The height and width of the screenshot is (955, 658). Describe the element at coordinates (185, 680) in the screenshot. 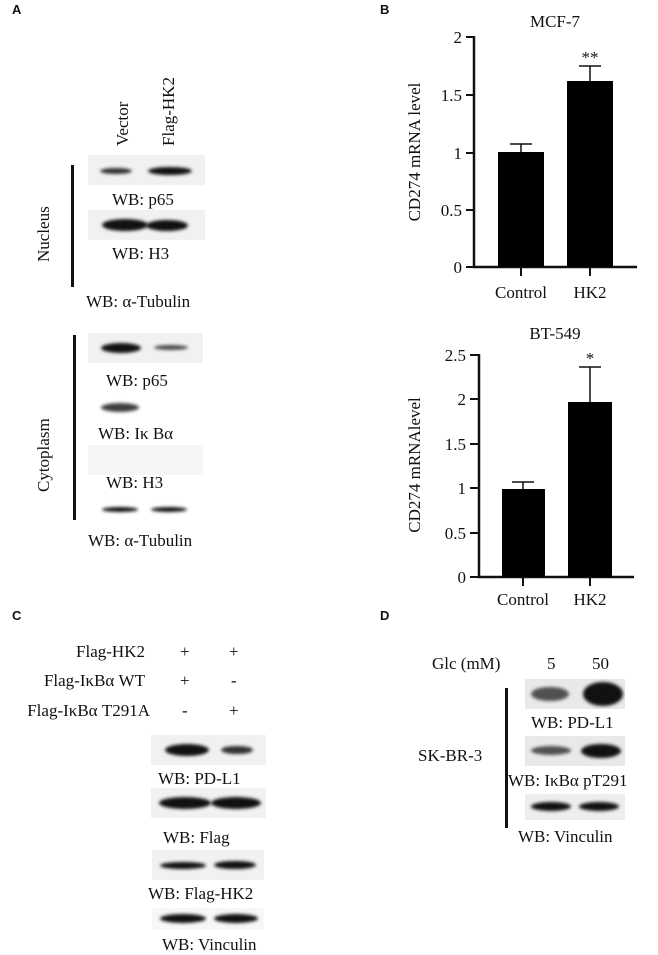

I see `condition-ikba-wt-lane1: +` at that location.